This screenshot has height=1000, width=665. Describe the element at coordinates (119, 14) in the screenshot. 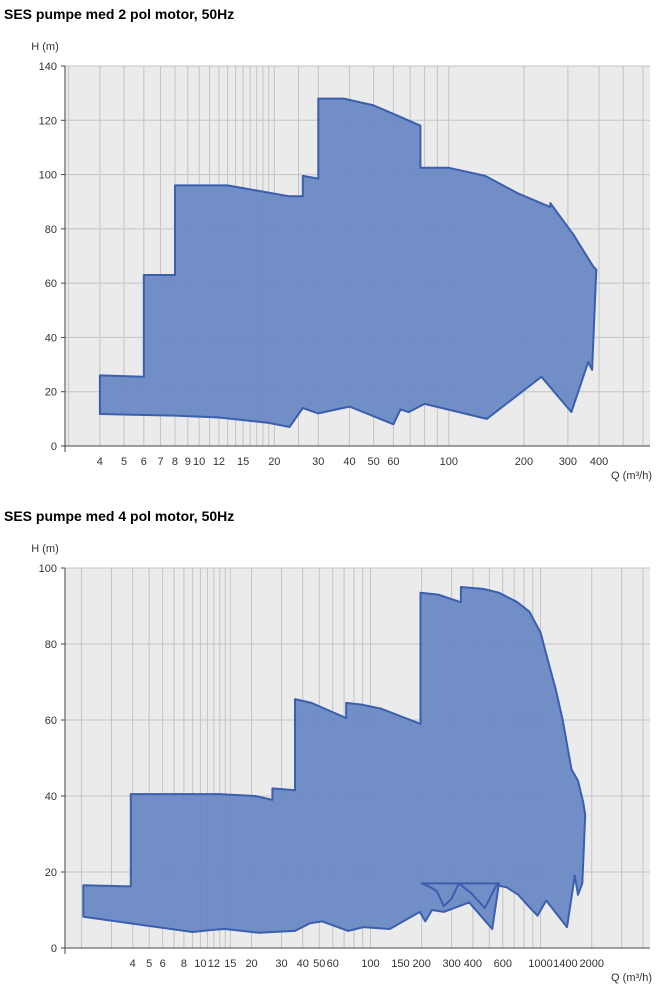

I see `chart-1-title: SES pumpe med 2 pol motor, 50Hz` at that location.